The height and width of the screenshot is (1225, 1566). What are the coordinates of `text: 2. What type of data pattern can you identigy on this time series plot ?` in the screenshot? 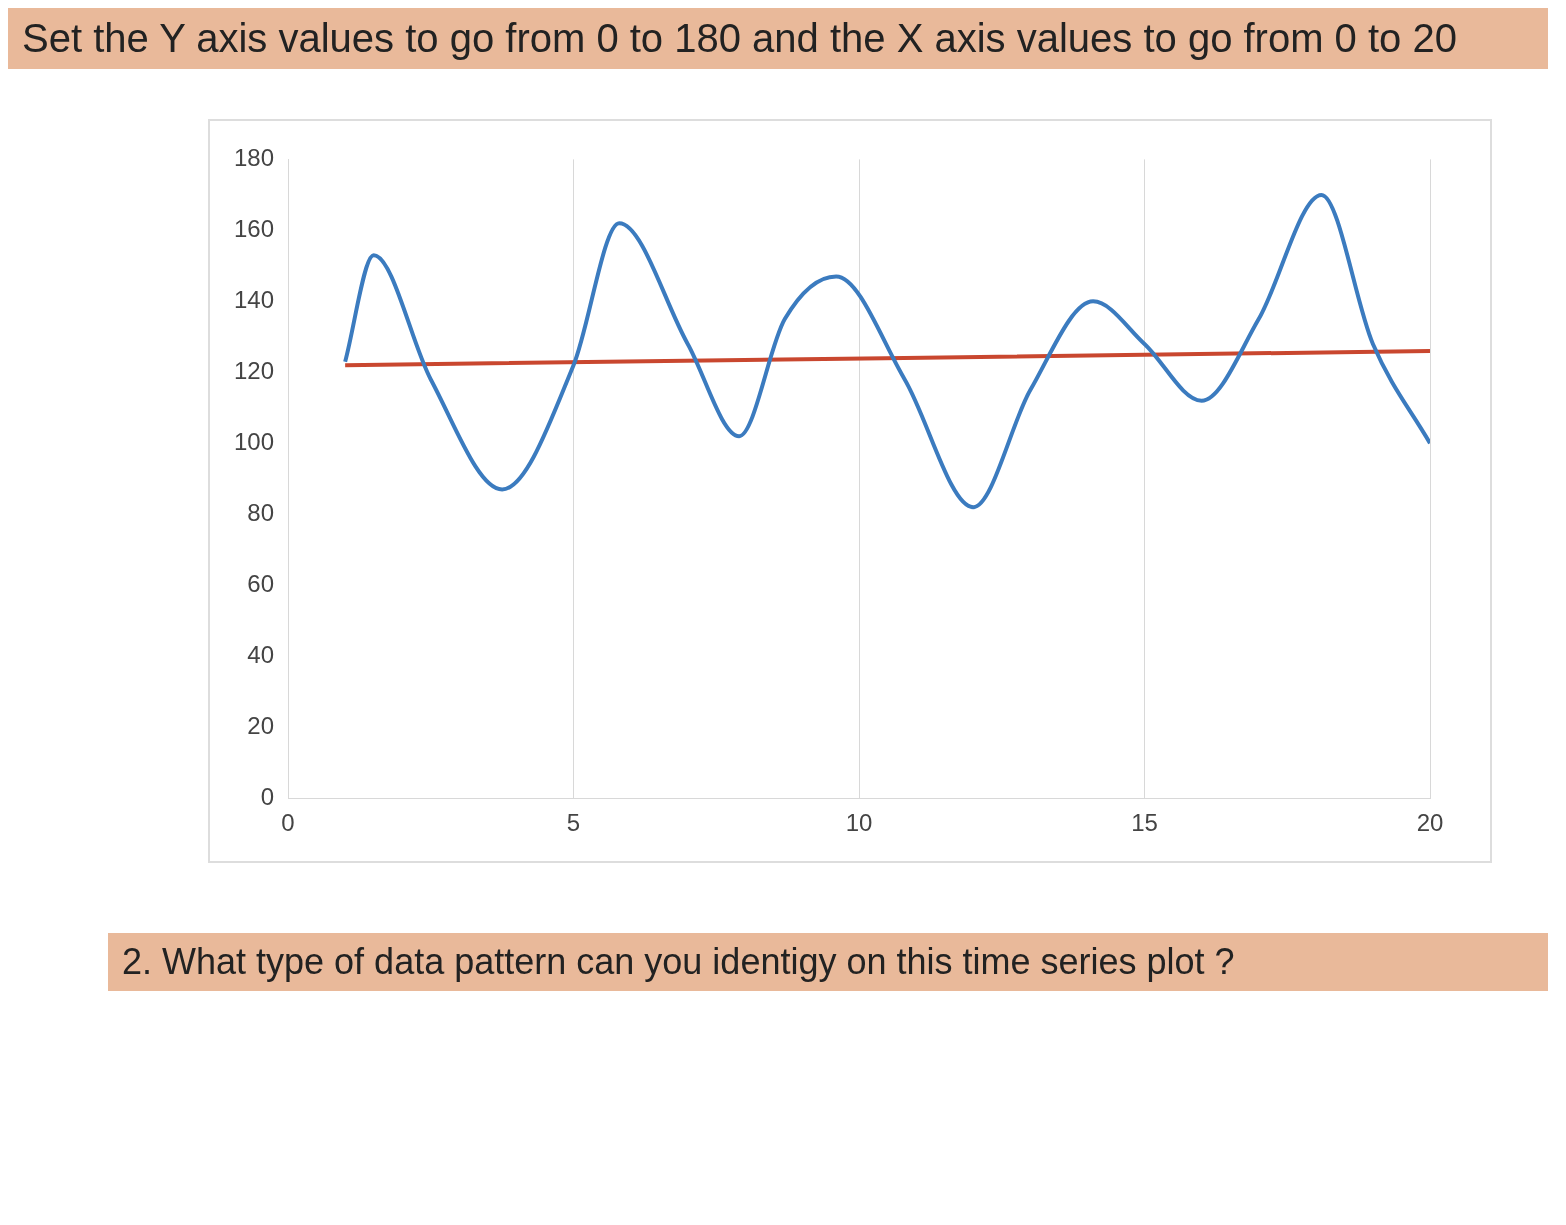 It's located at (828, 962).